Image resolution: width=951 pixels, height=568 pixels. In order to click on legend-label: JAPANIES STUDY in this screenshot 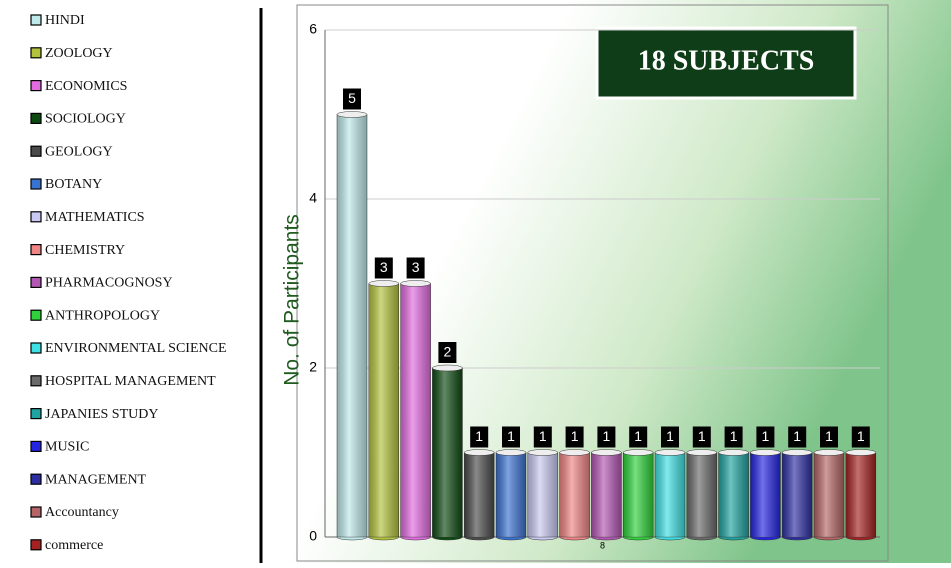, I will do `click(101, 414)`.